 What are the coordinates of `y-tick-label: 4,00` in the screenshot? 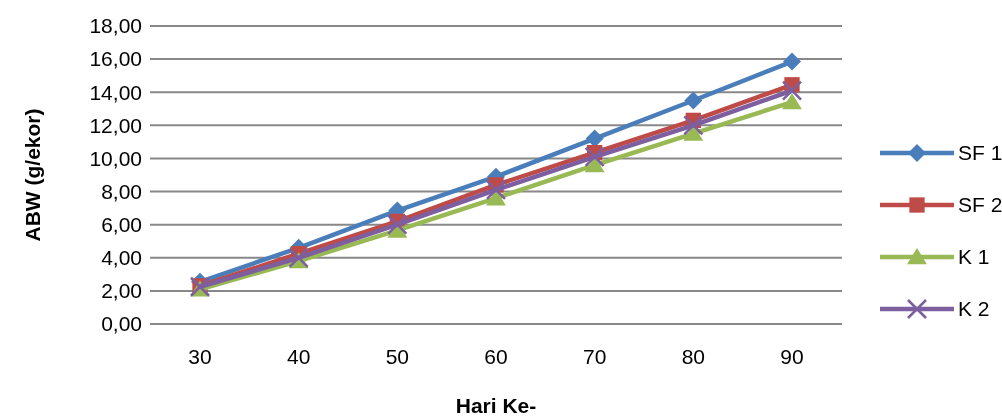 It's located at (121, 258).